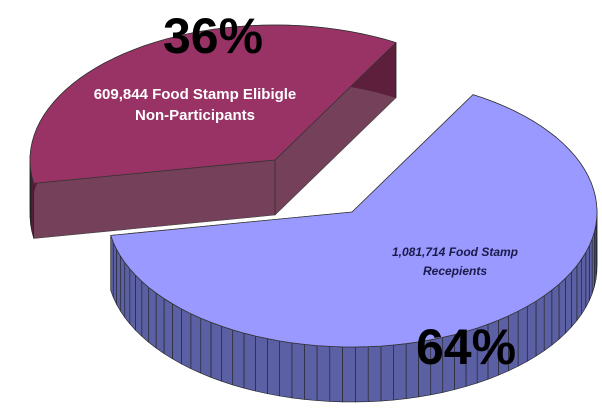 The width and height of the screenshot is (602, 416). What do you see at coordinates (213, 36) in the screenshot?
I see `percent-label: 36%` at bounding box center [213, 36].